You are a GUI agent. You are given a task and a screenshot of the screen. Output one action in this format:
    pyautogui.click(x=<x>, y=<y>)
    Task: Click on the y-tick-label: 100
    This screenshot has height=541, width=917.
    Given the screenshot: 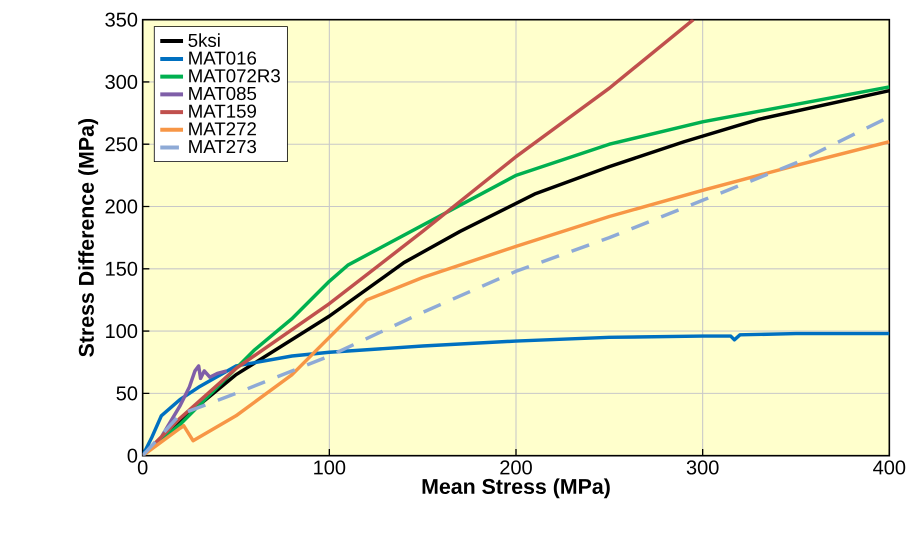 What is the action you would take?
    pyautogui.click(x=122, y=331)
    